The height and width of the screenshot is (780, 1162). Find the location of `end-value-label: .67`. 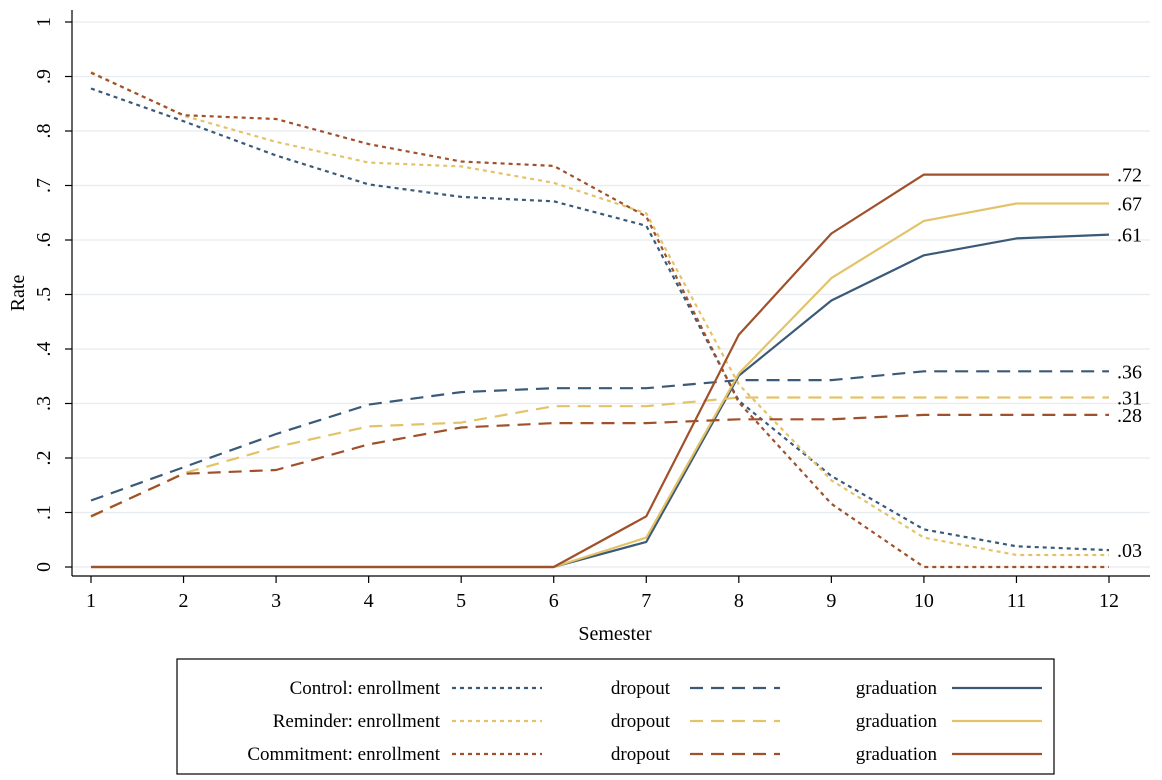

end-value-label: .67 is located at coordinates (1129, 204).